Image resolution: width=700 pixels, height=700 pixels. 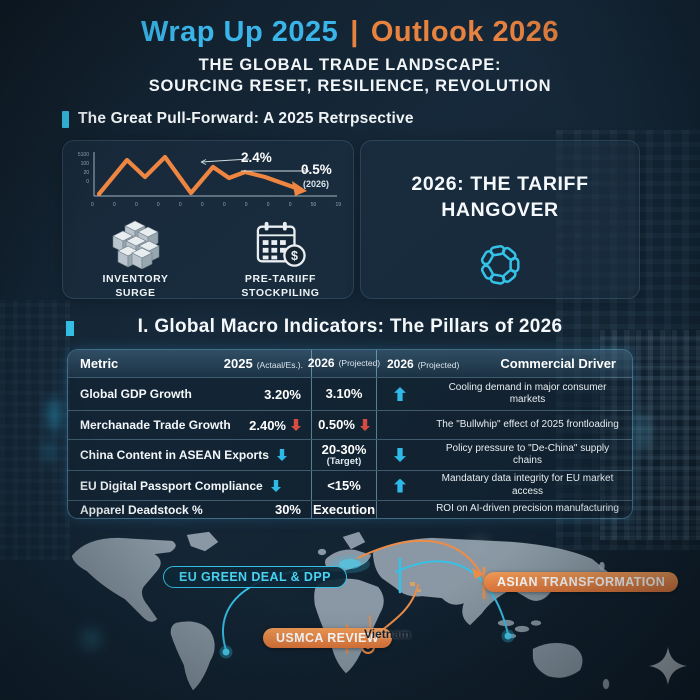 I want to click on y-axis-tick: 100, so click(x=84, y=164).